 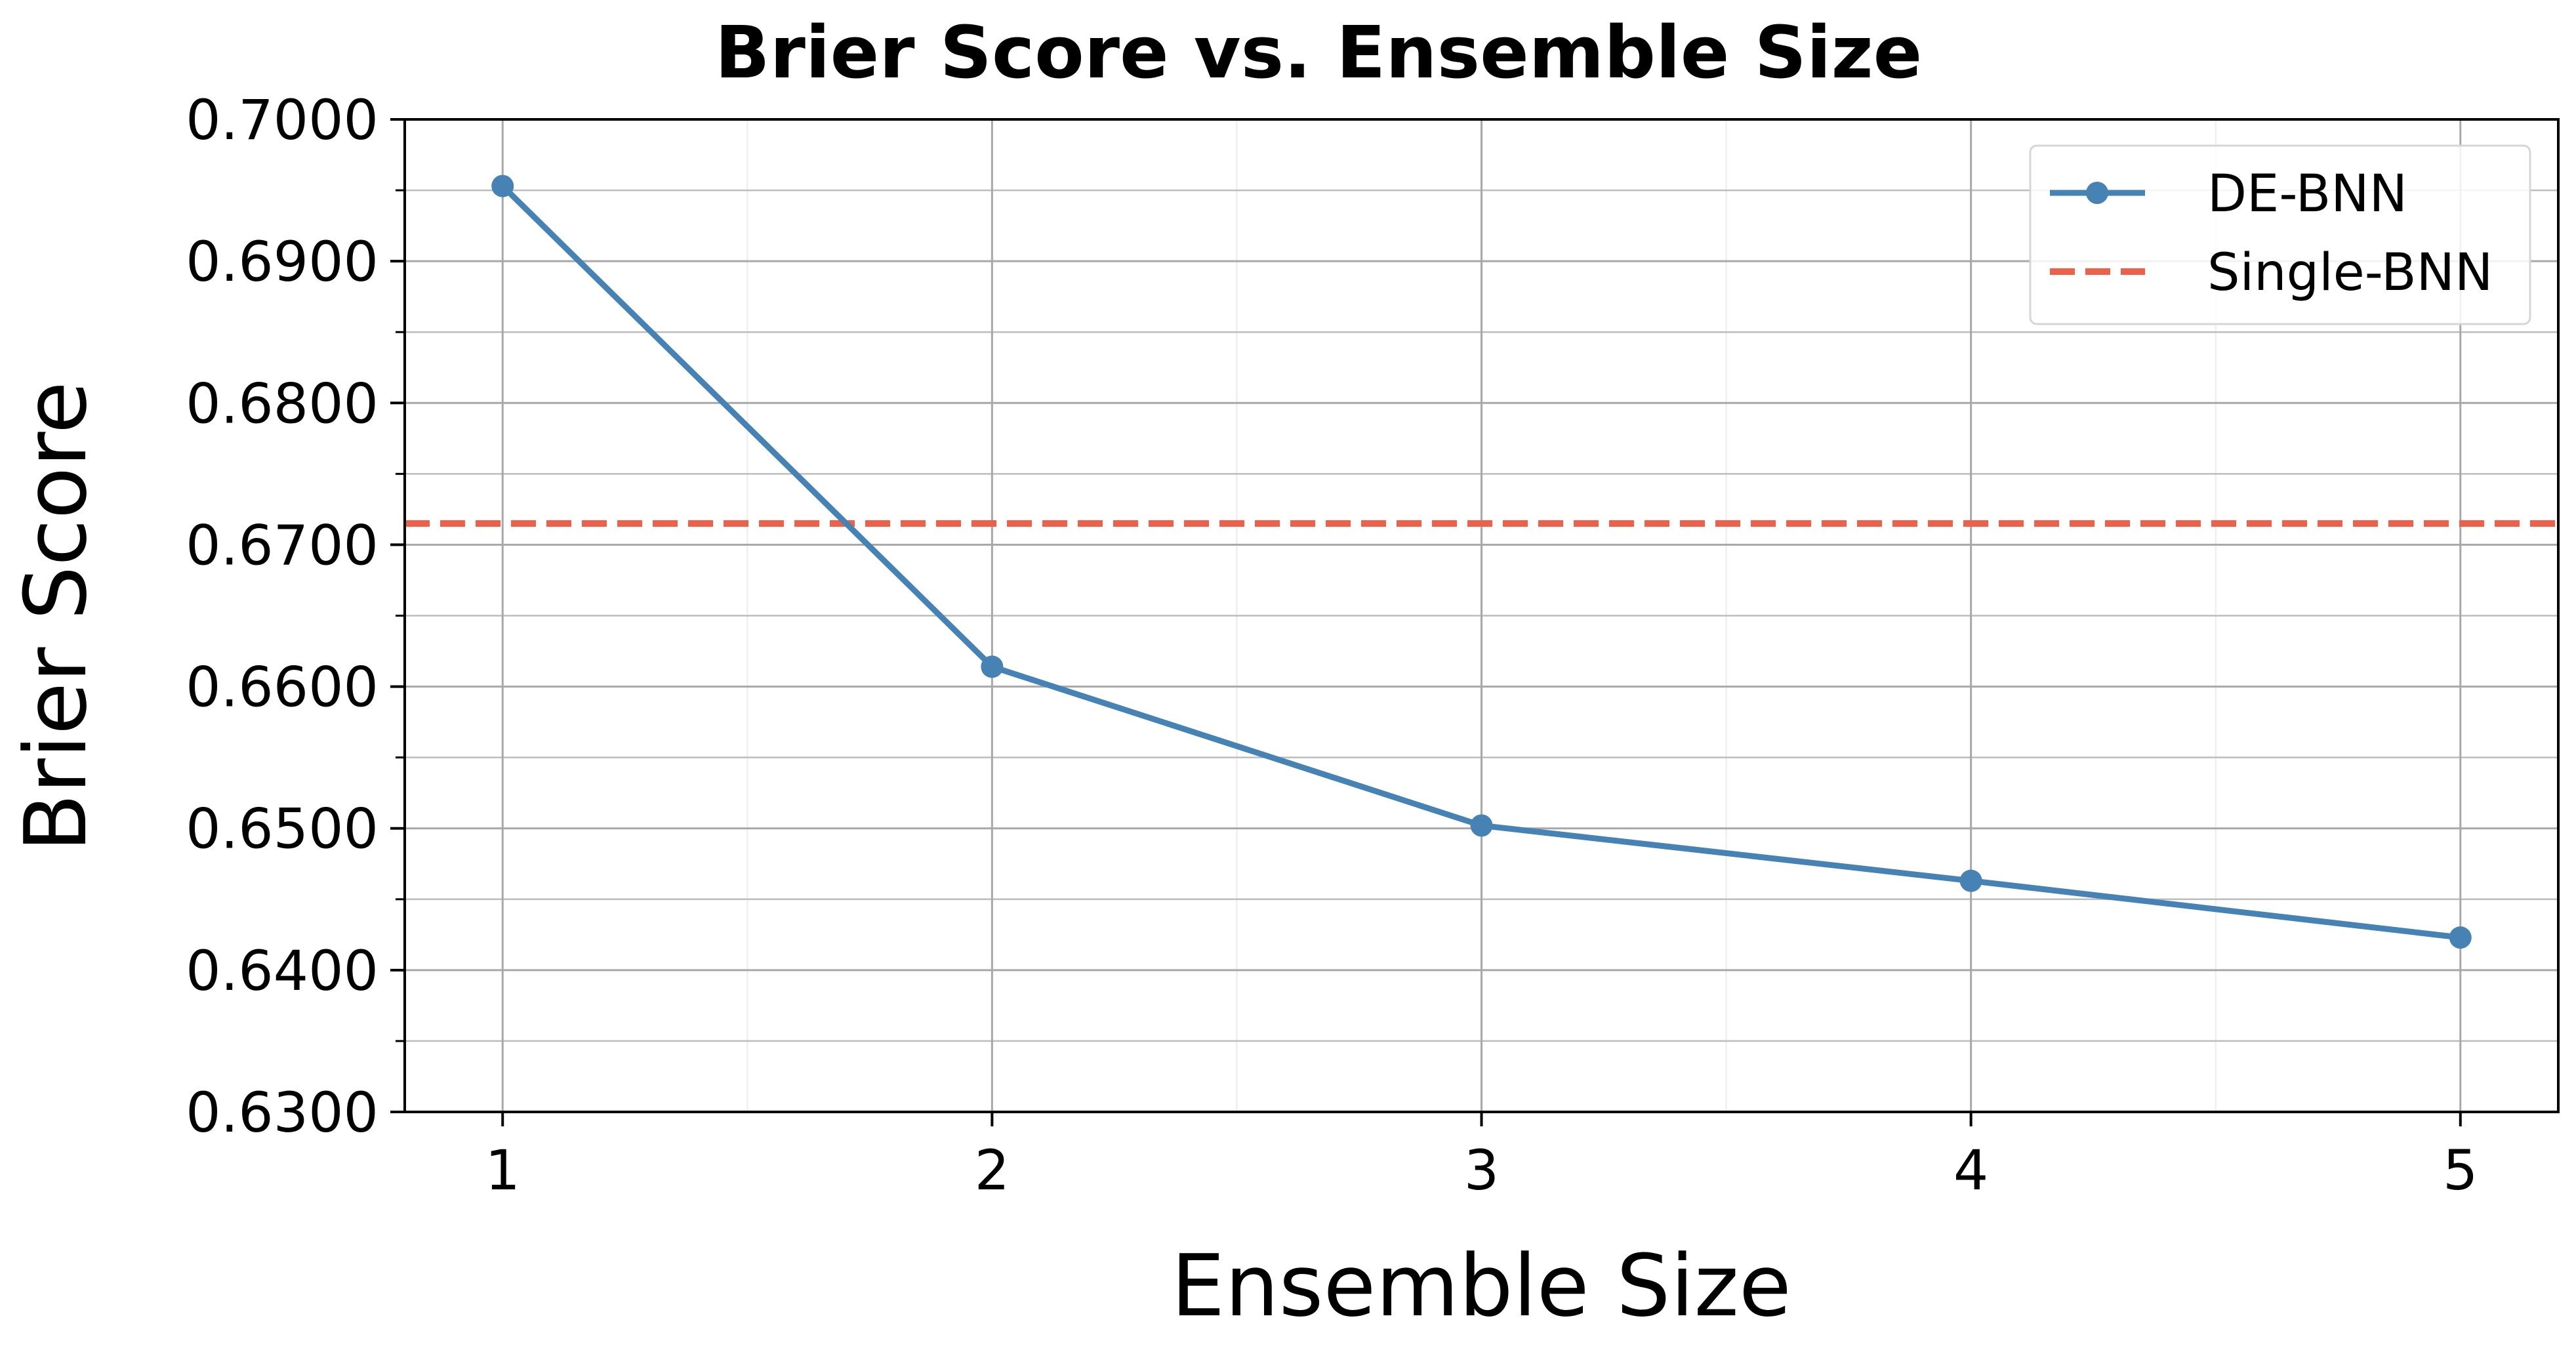 I want to click on legend: DE-BNN Single-BNN, so click(x=2280, y=234).